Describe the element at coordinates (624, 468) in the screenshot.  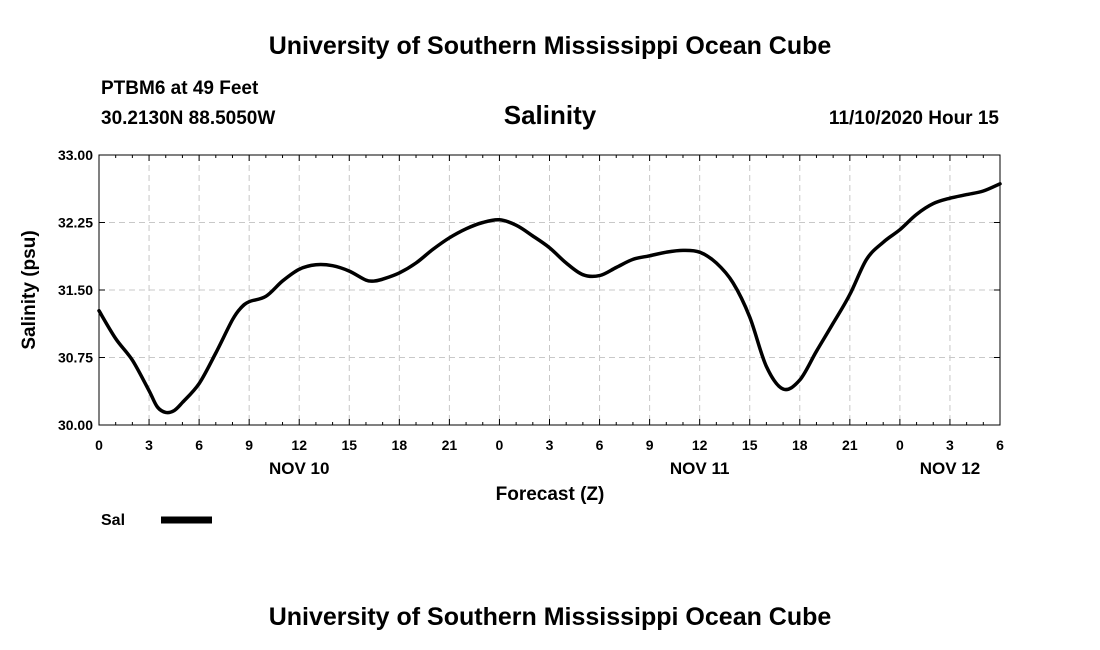
I see `date-labels: NOV 10 NOV 11 NOV 12` at that location.